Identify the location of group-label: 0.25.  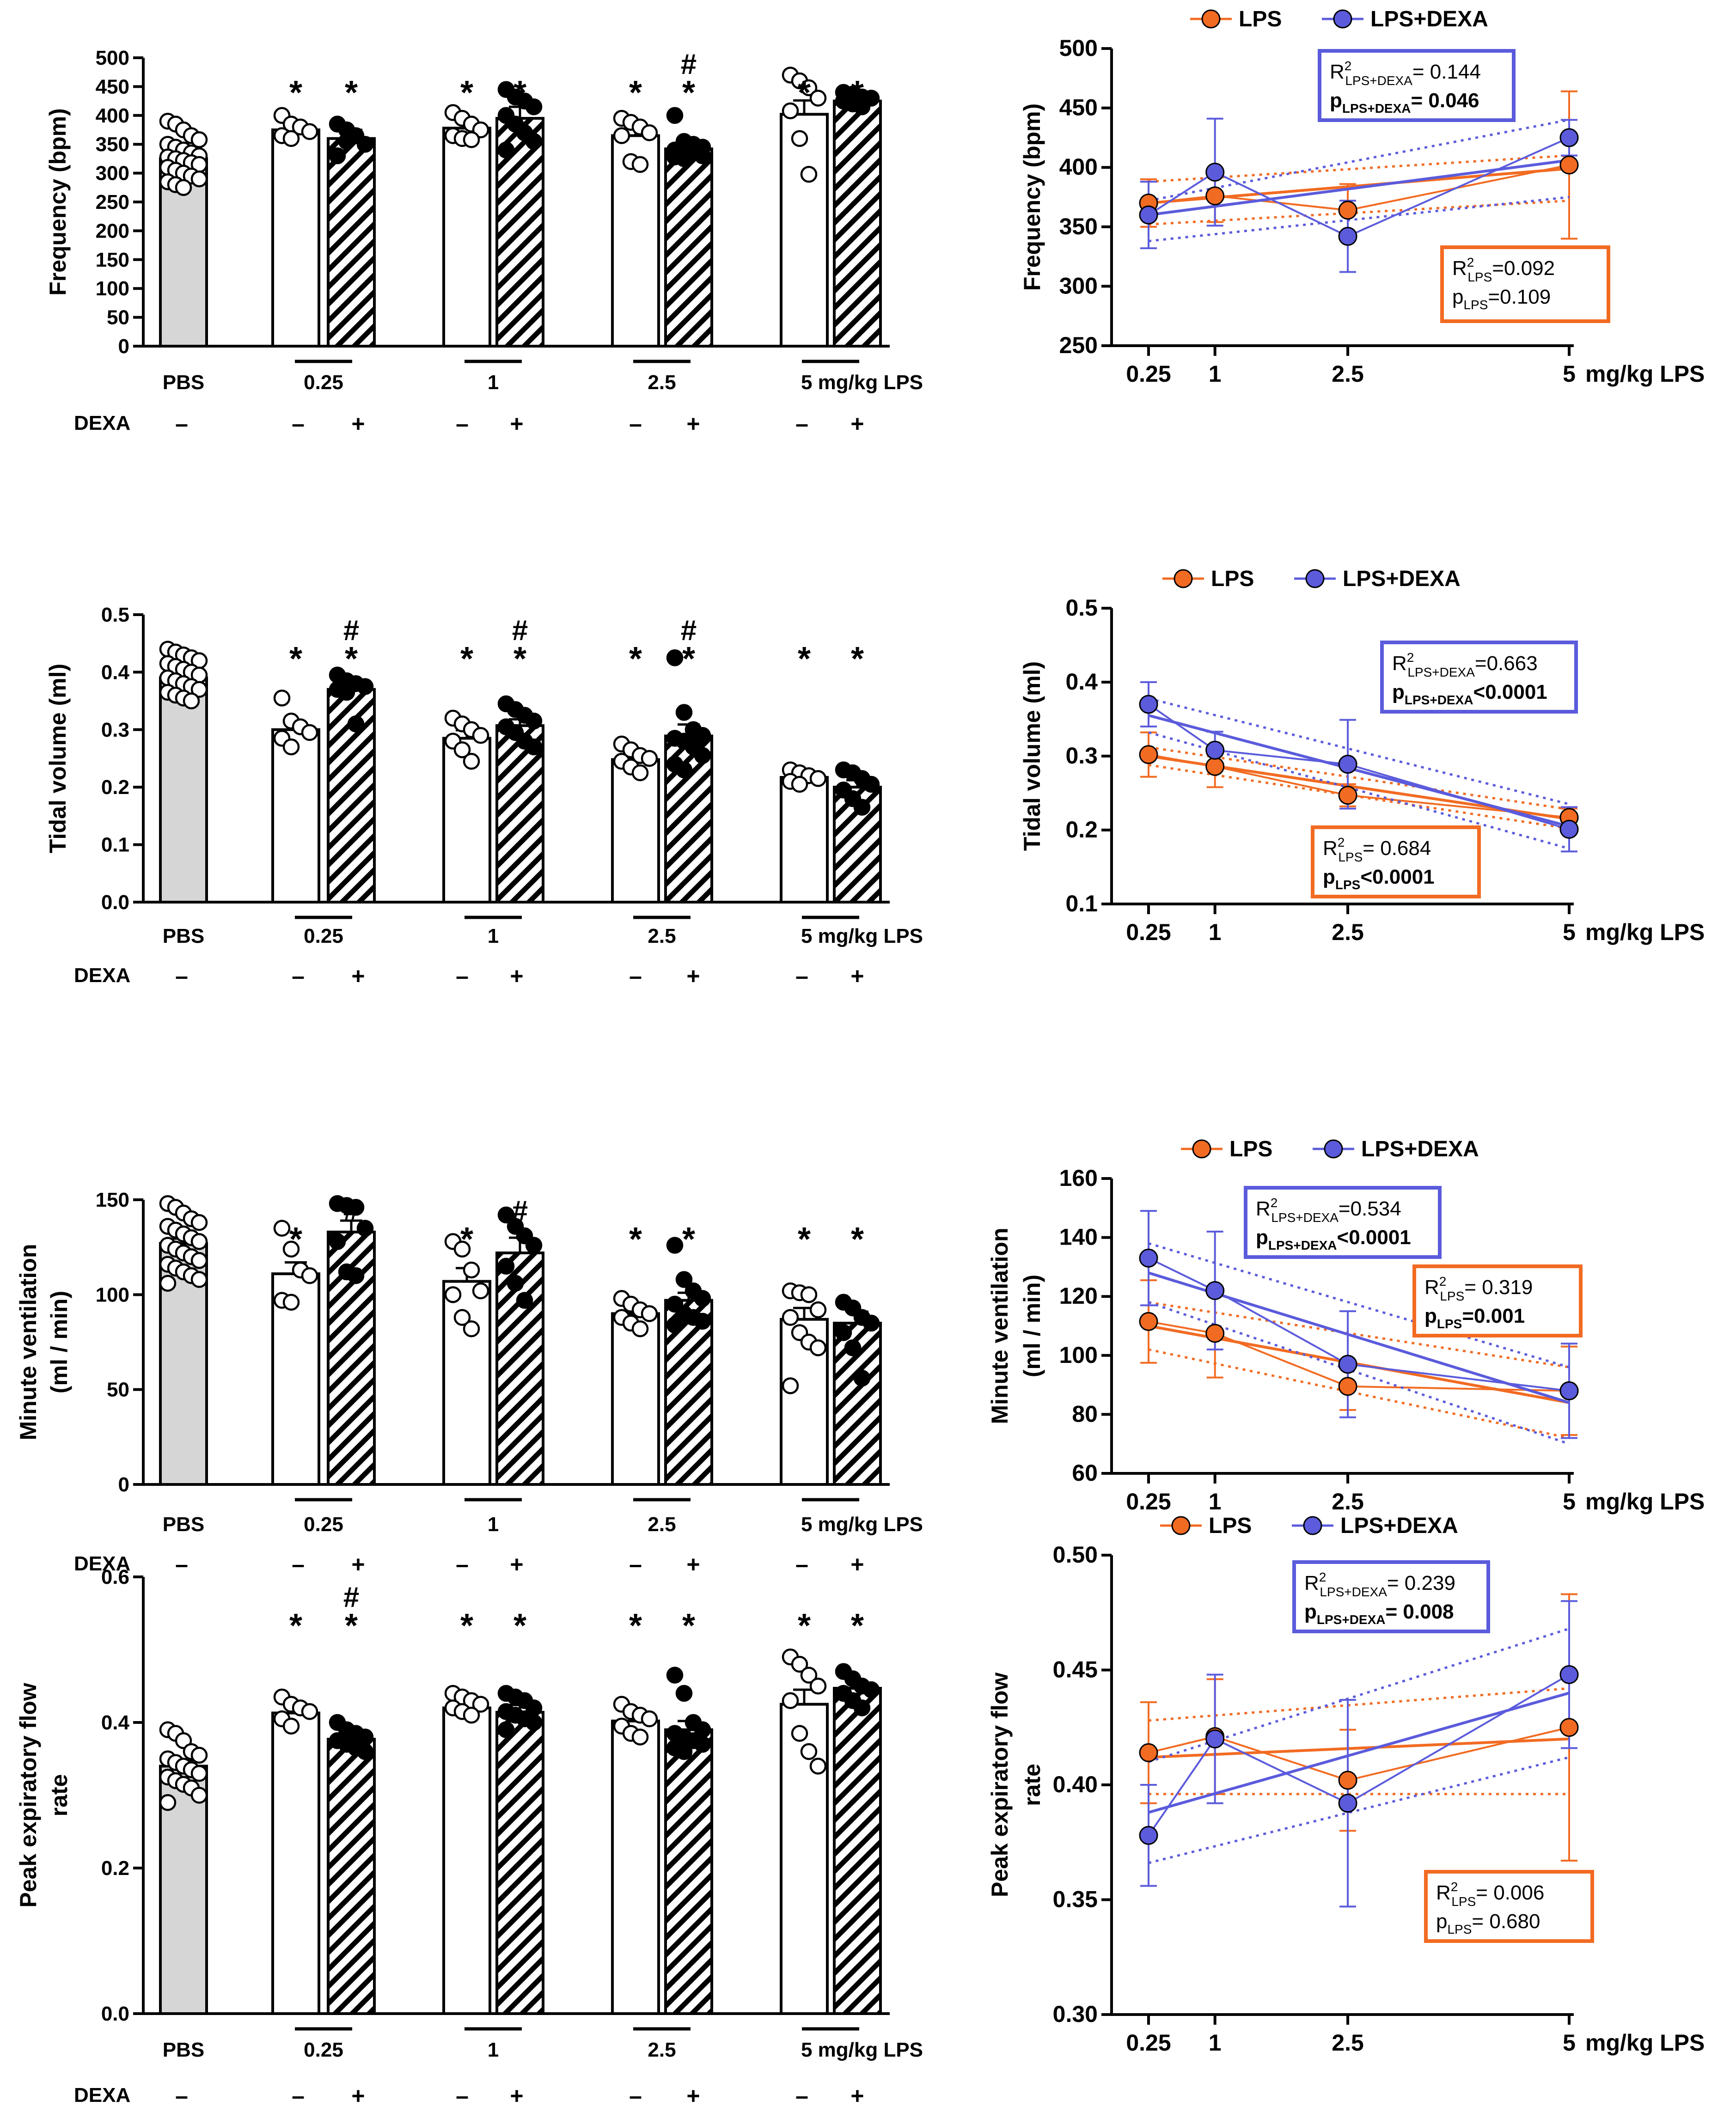
(323, 1524).